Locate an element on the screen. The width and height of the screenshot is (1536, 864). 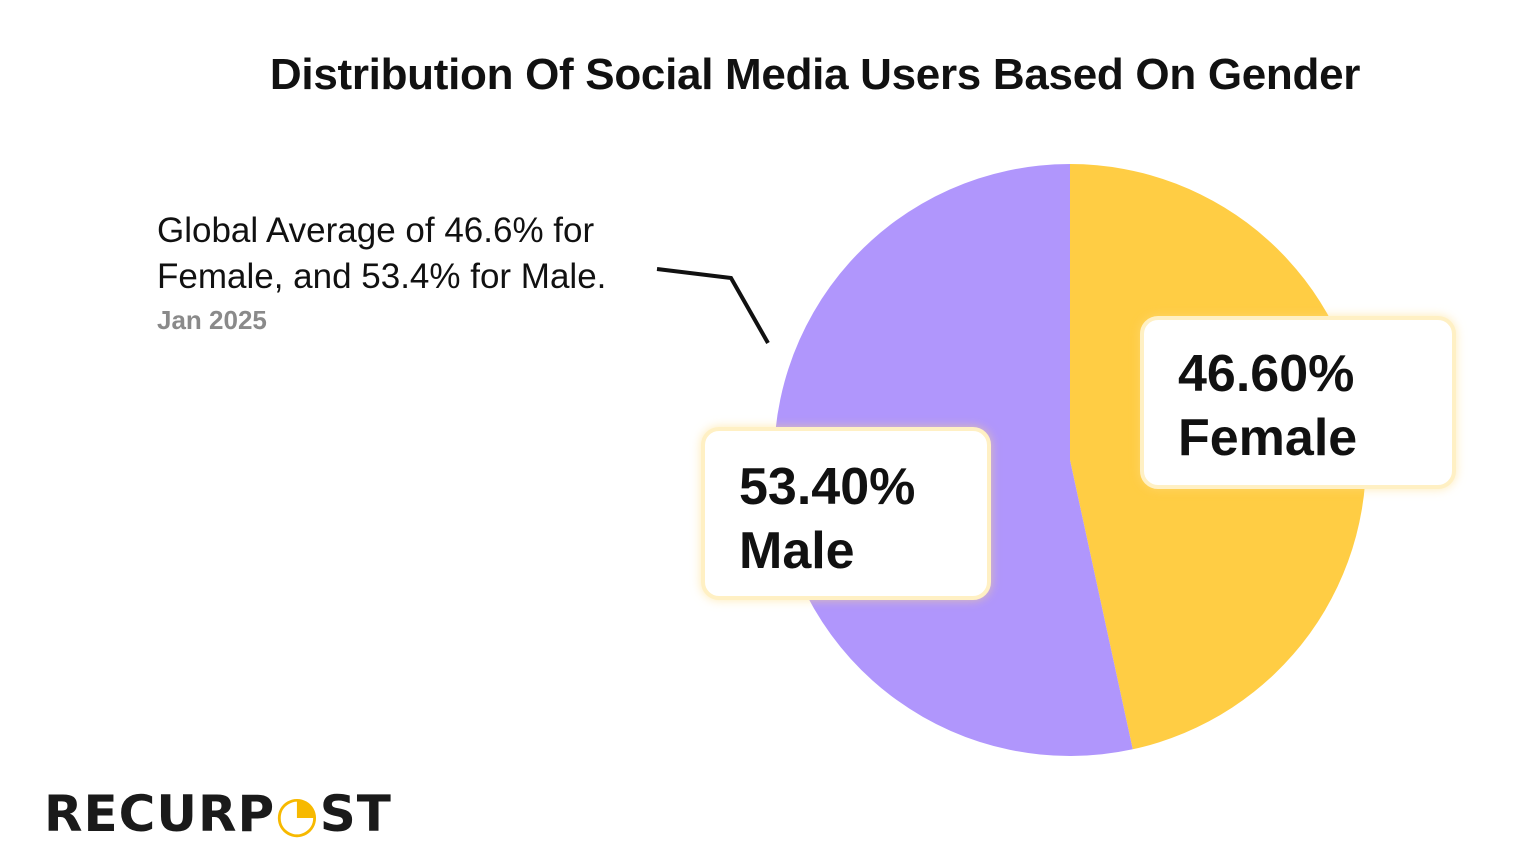
clock-o-icon: ◔ is located at coordinates (297, 814).